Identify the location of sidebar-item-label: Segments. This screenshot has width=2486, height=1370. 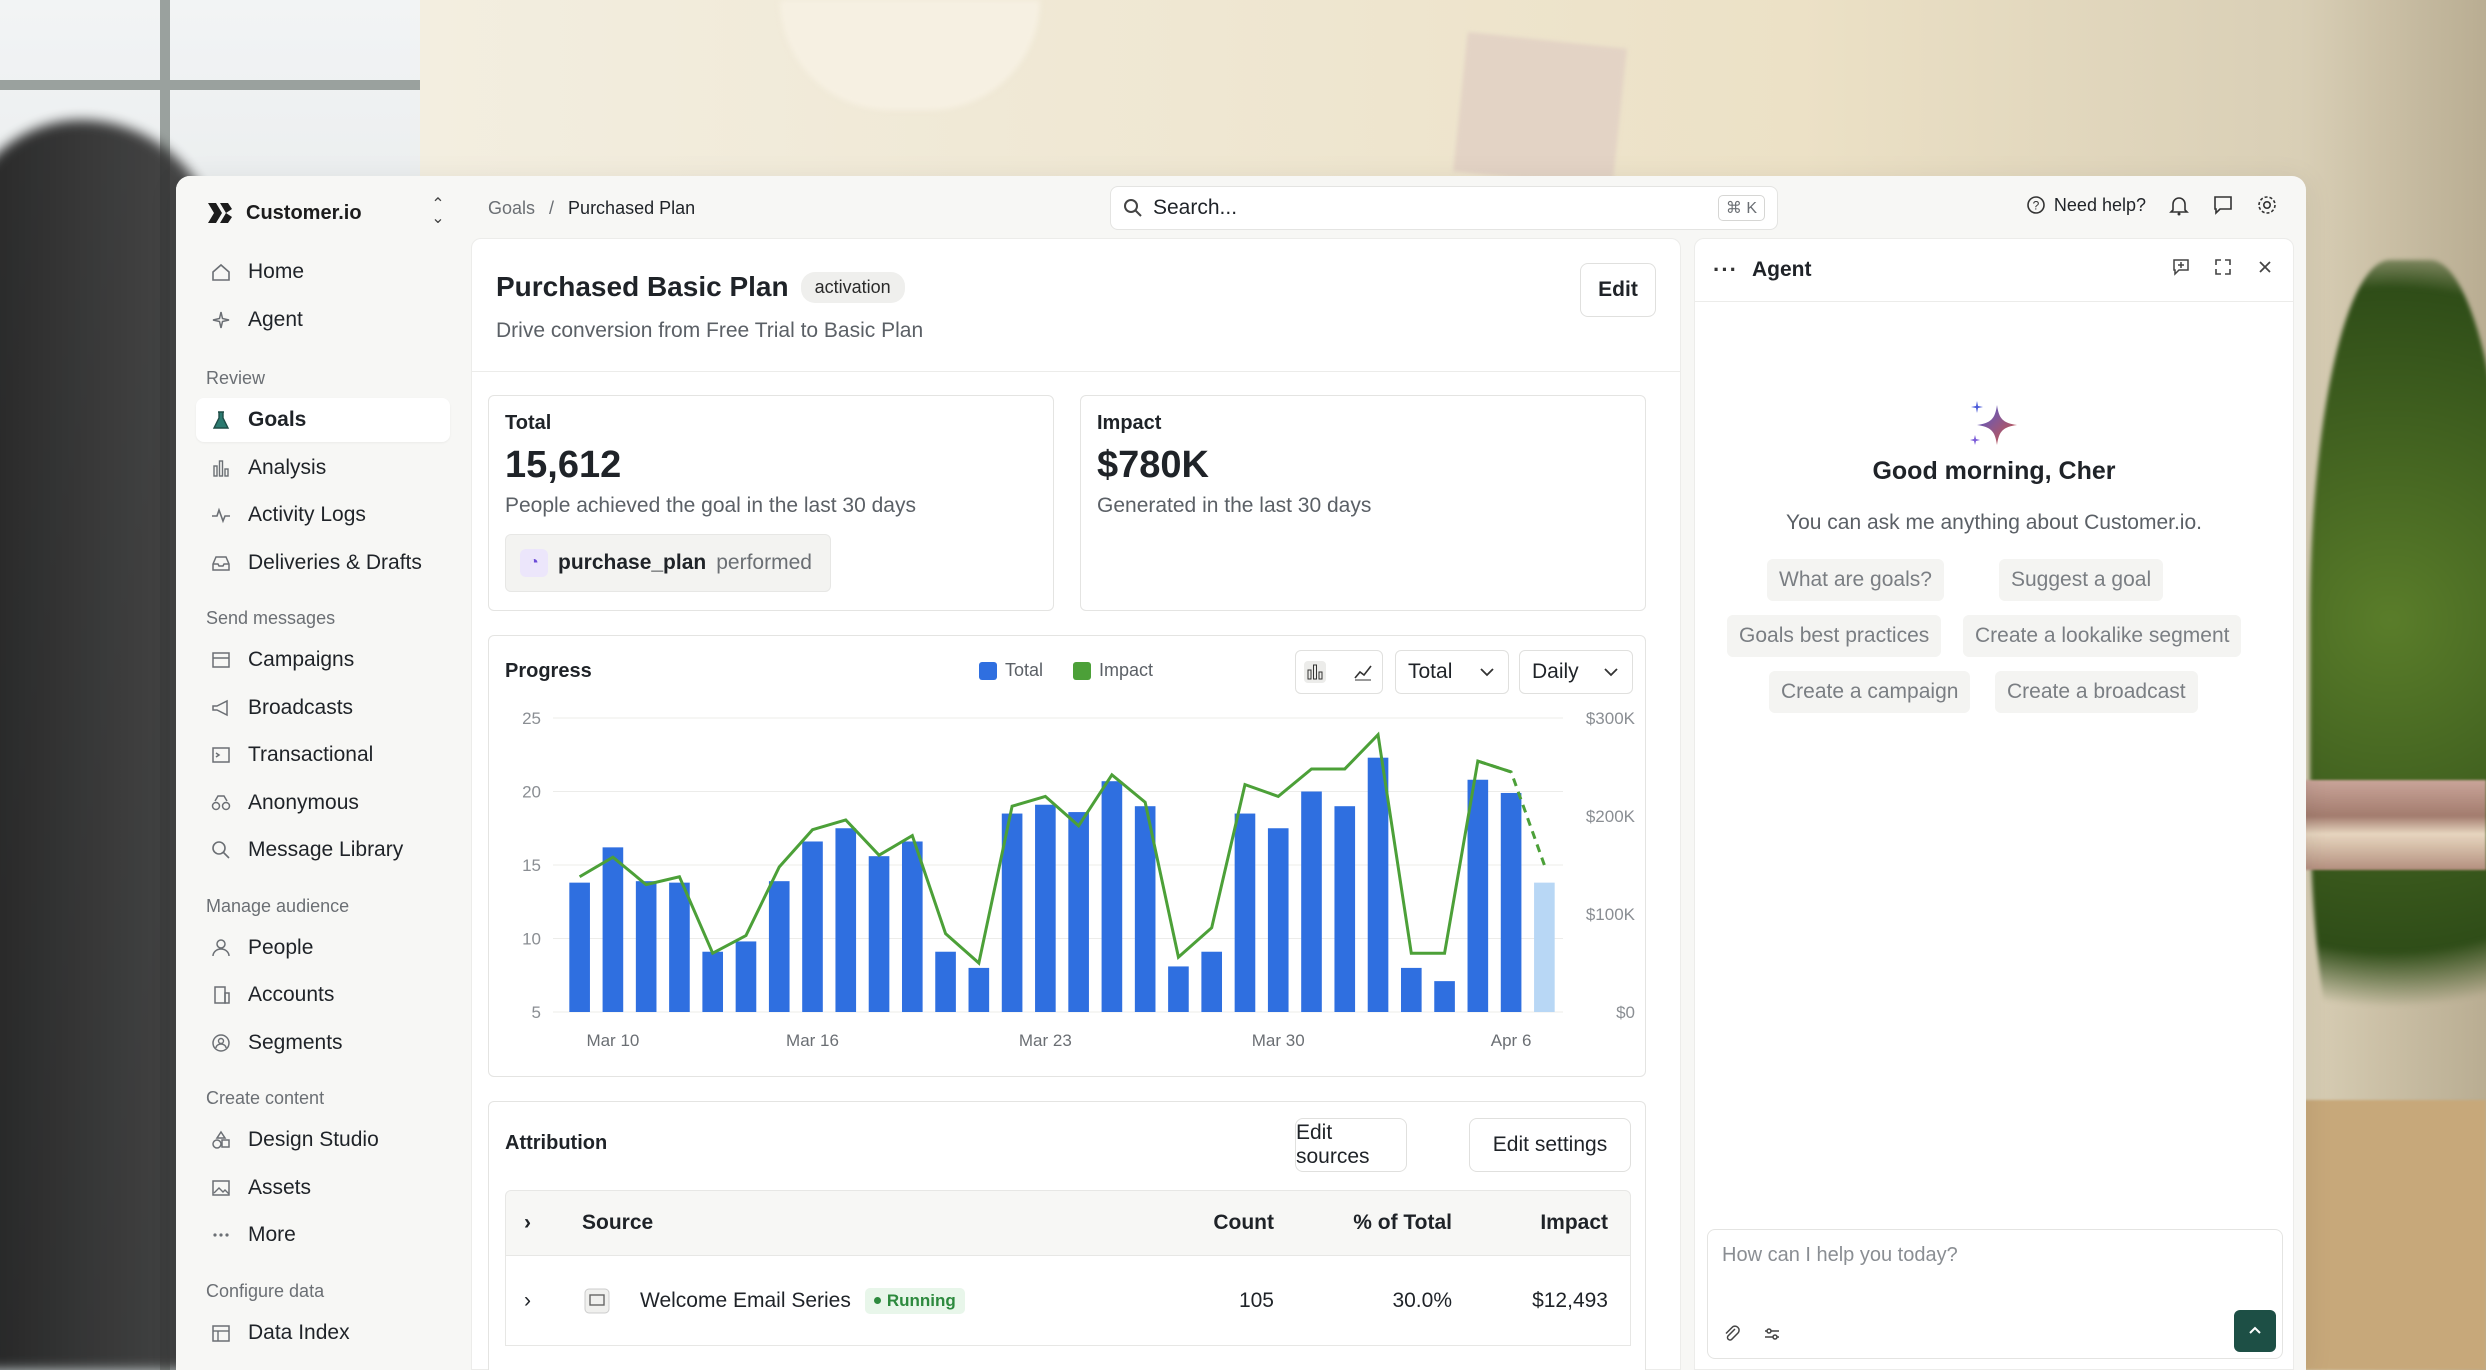
(295, 1042).